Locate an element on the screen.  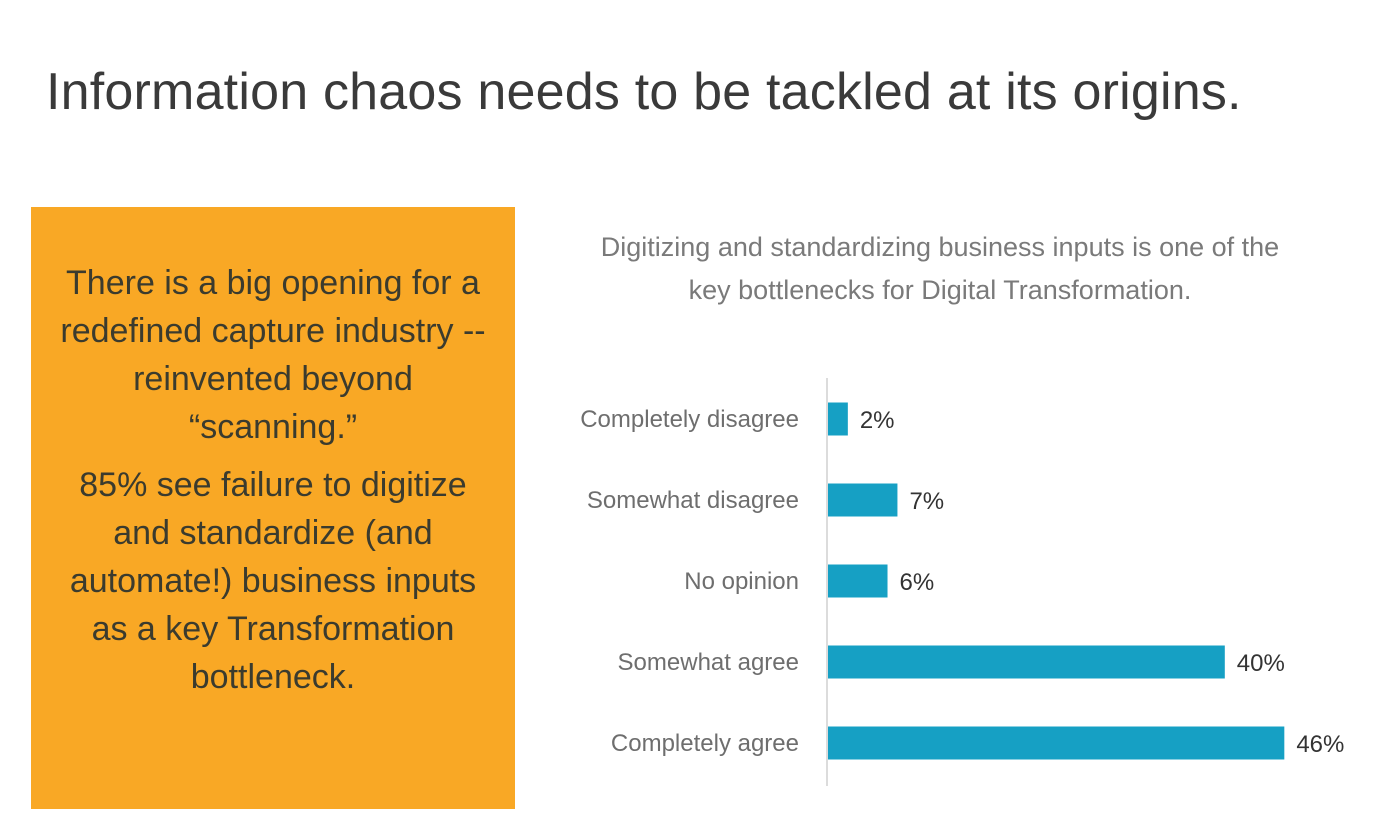
bar-completely-disagree is located at coordinates (838, 419).